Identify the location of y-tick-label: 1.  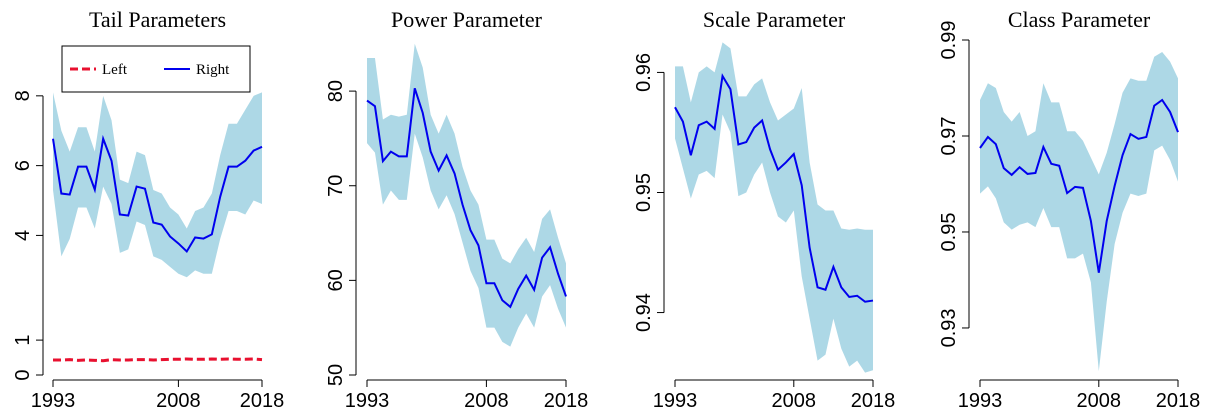
(23, 340).